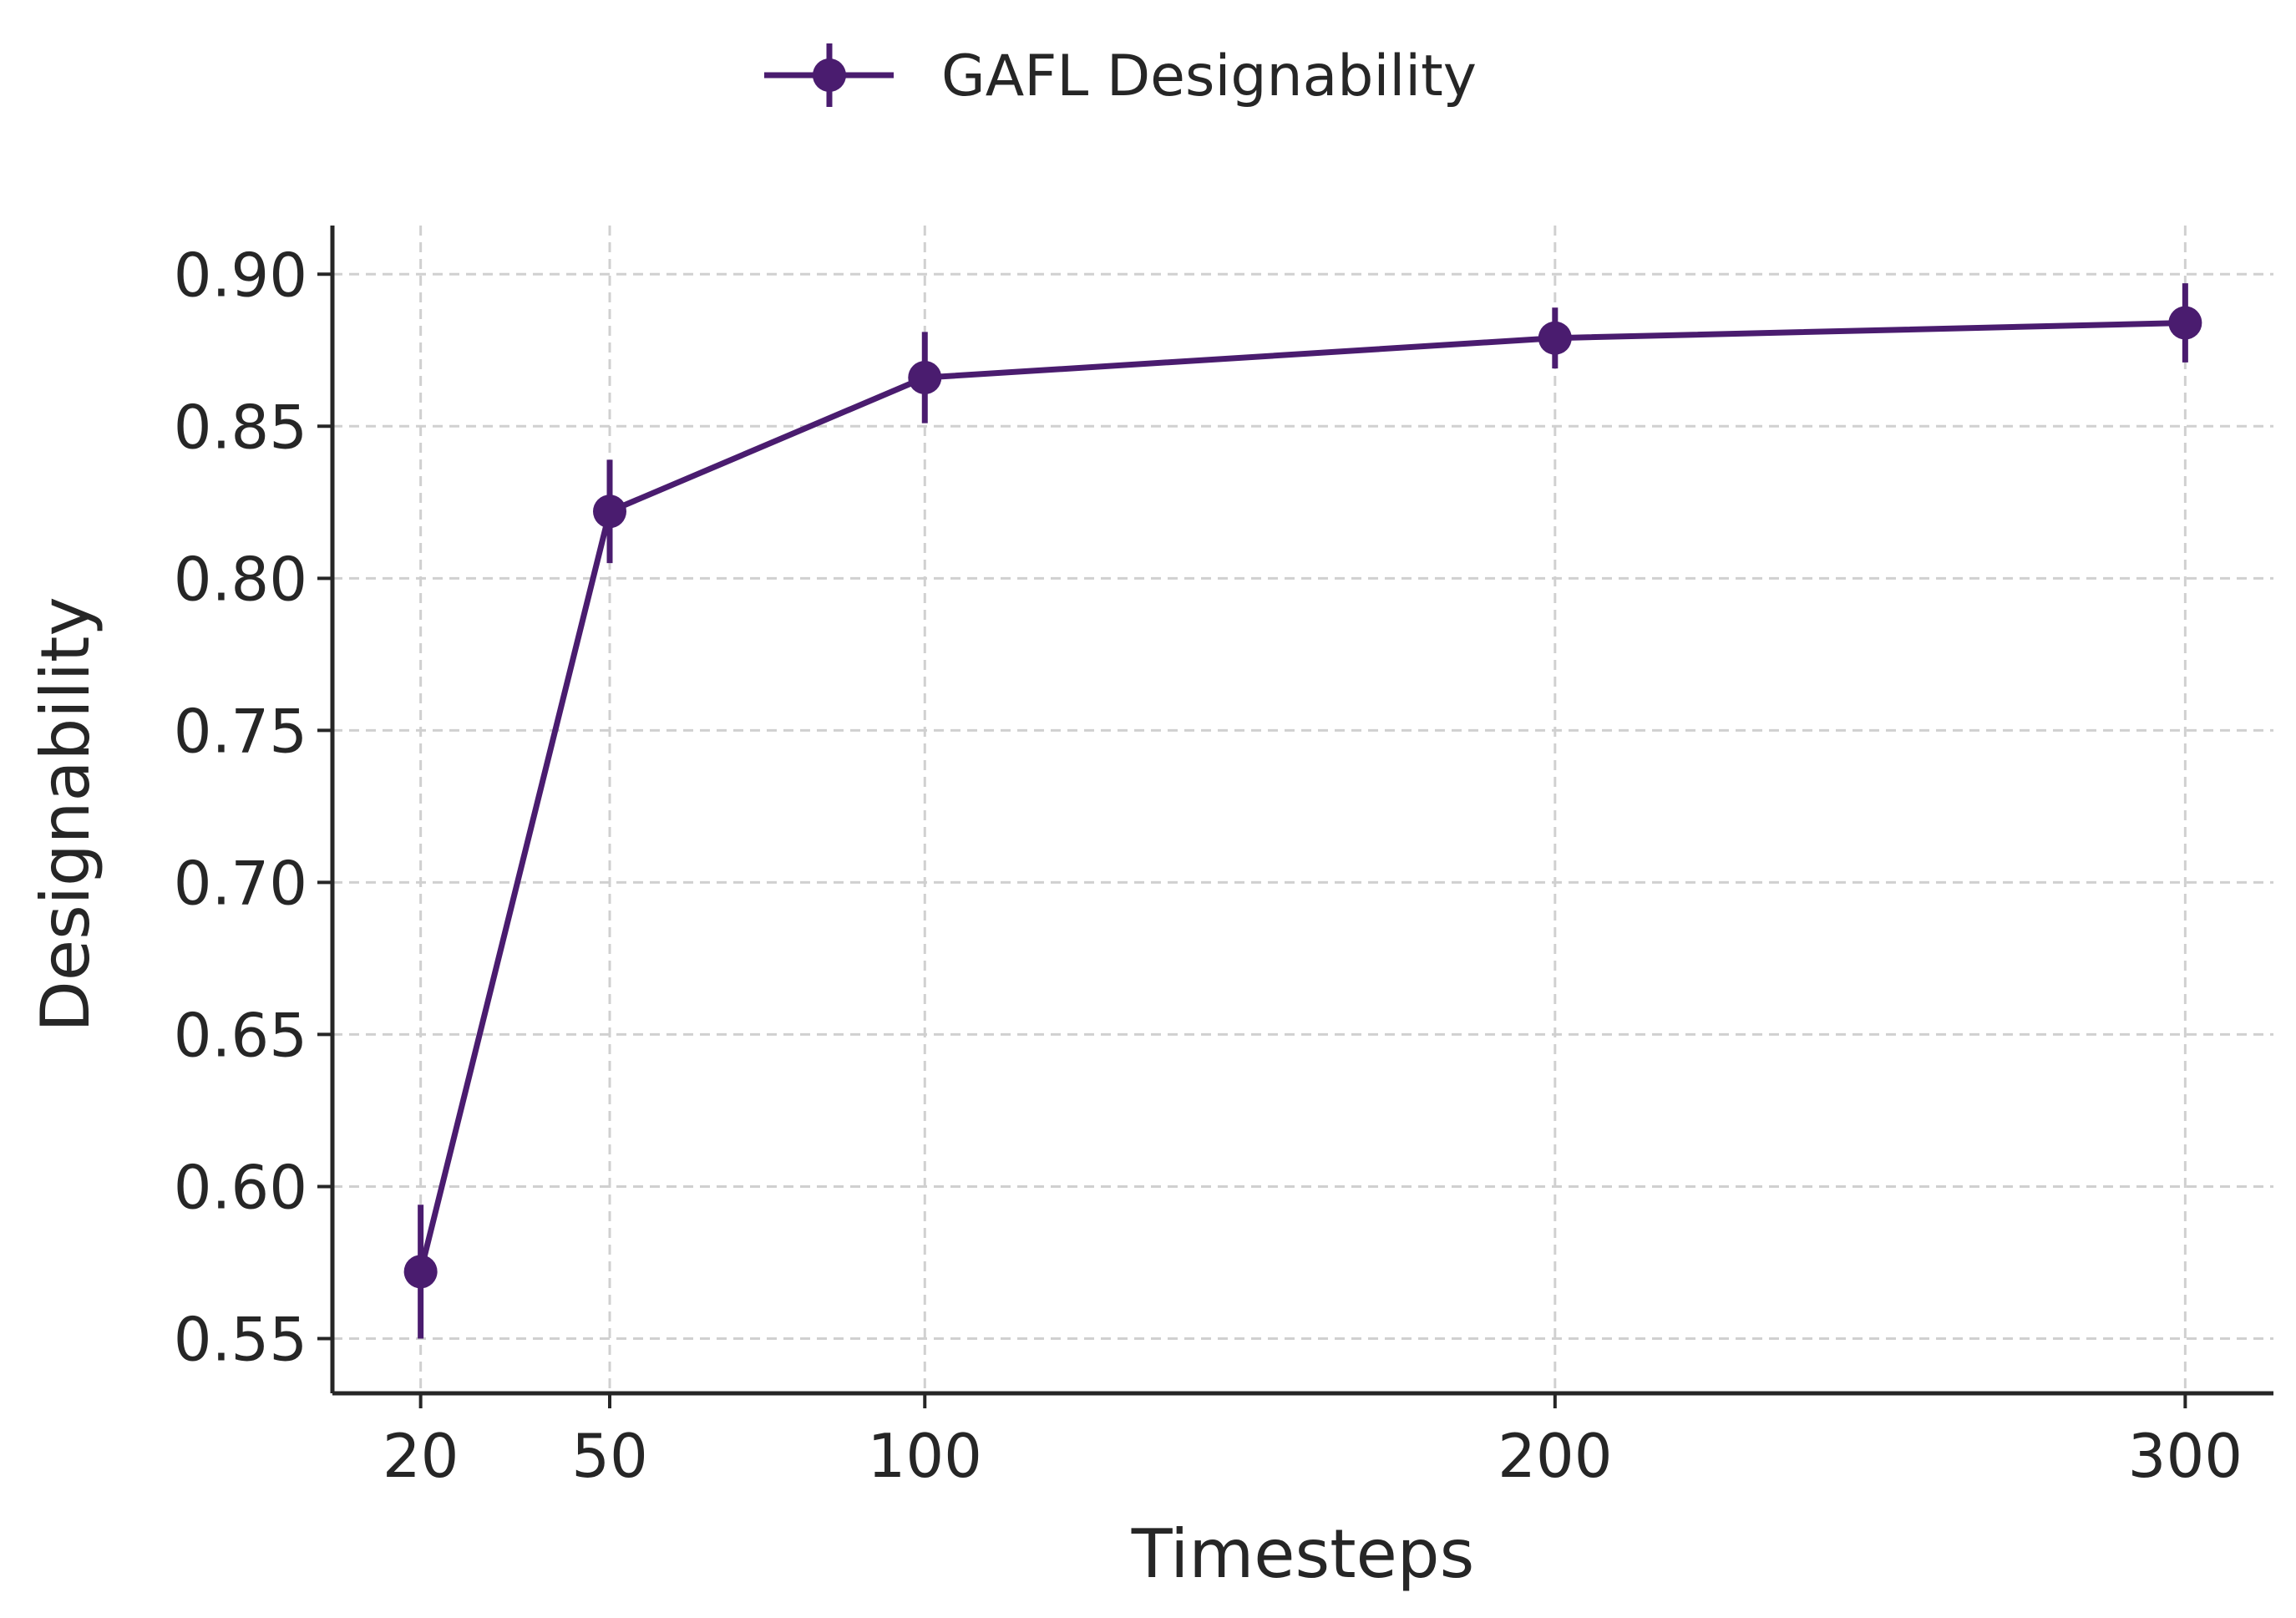 The height and width of the screenshot is (1618, 2296). Describe the element at coordinates (240, 579) in the screenshot. I see `y-tick-label: 0.80` at that location.